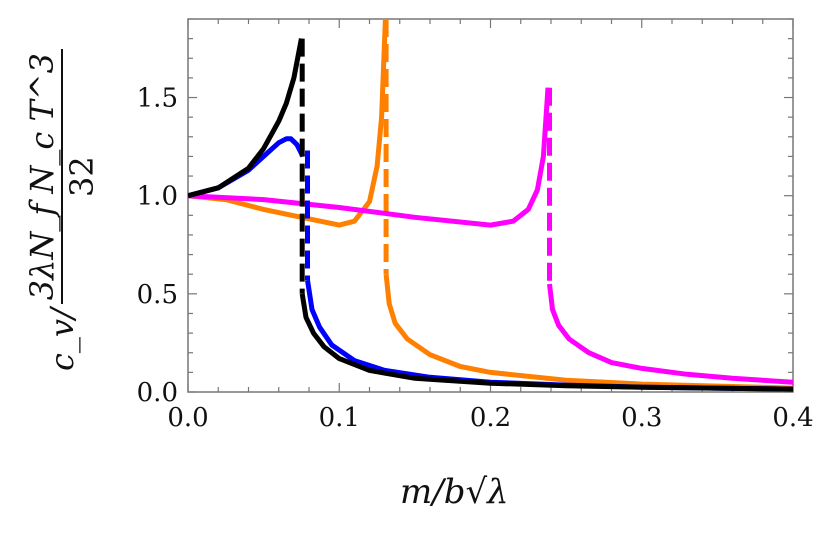  Describe the element at coordinates (82, 176) in the screenshot. I see `ylabel-denominator: 32` at that location.